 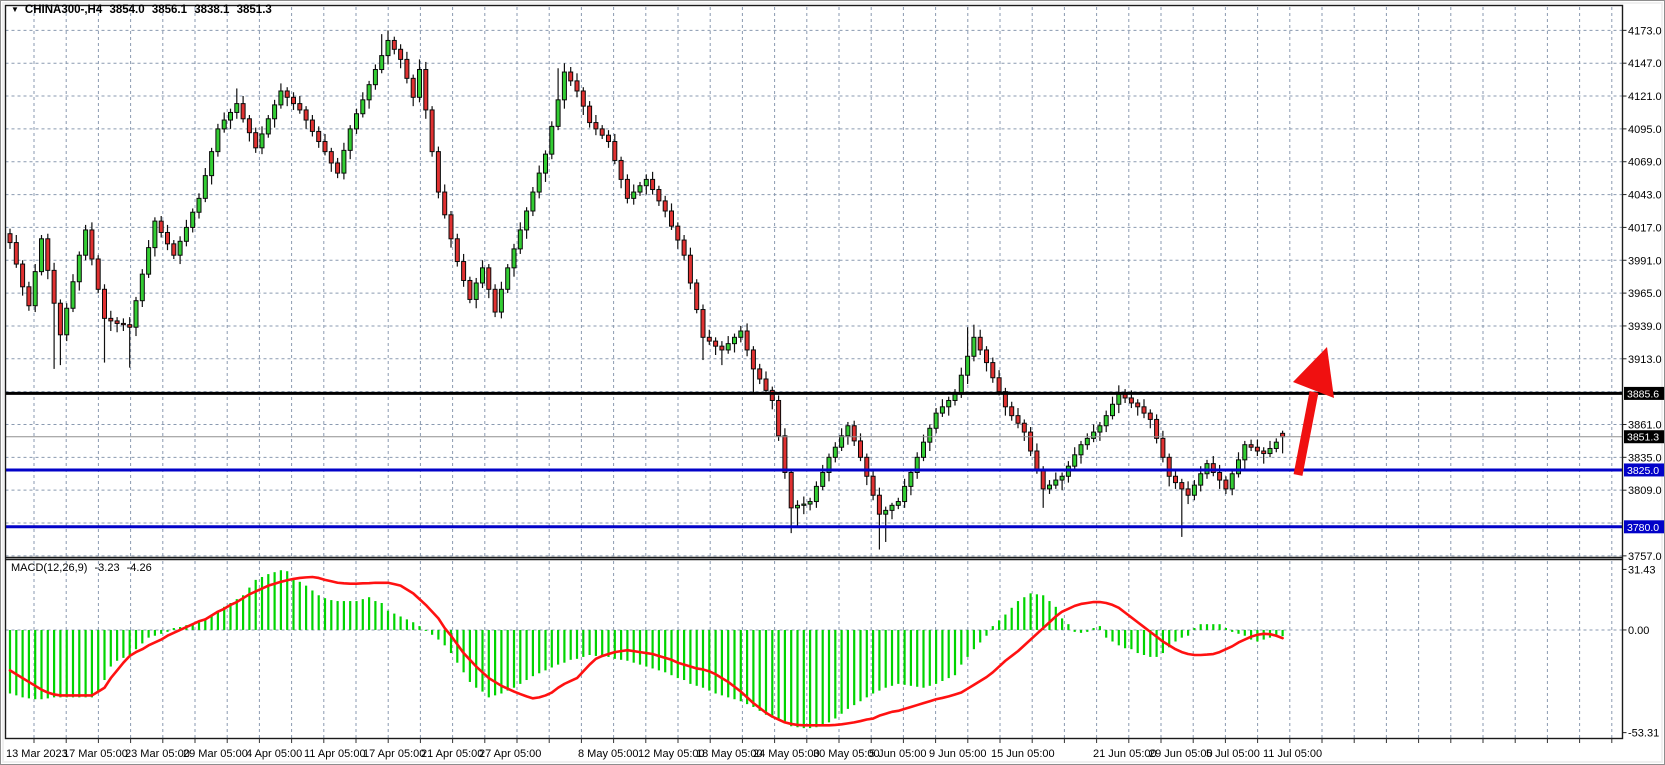 I want to click on symbol-dropdown-icon: ▼, so click(x=15, y=9).